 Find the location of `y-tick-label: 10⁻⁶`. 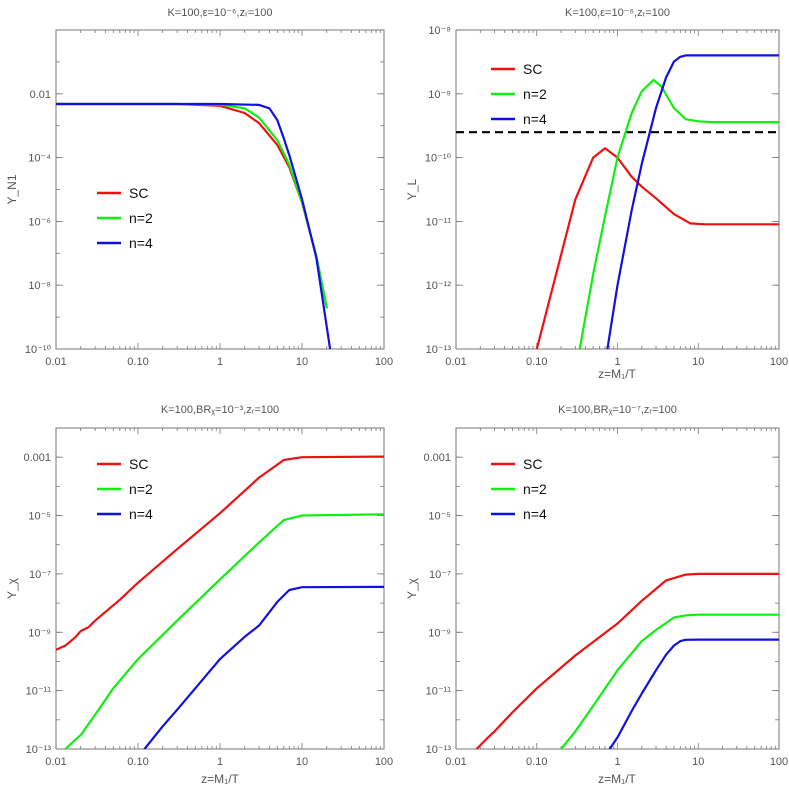

y-tick-label: 10⁻⁶ is located at coordinates (39, 222).